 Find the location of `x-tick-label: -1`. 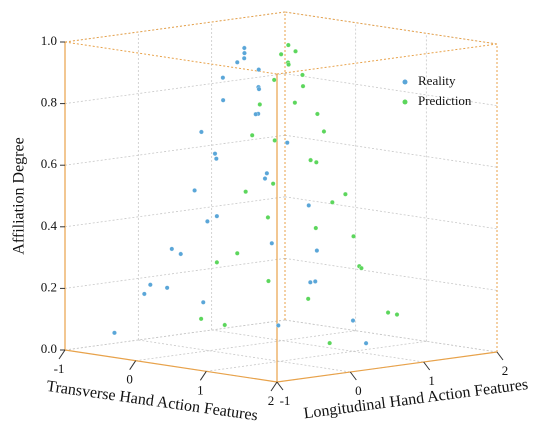

x-tick-label: -1 is located at coordinates (59, 368).